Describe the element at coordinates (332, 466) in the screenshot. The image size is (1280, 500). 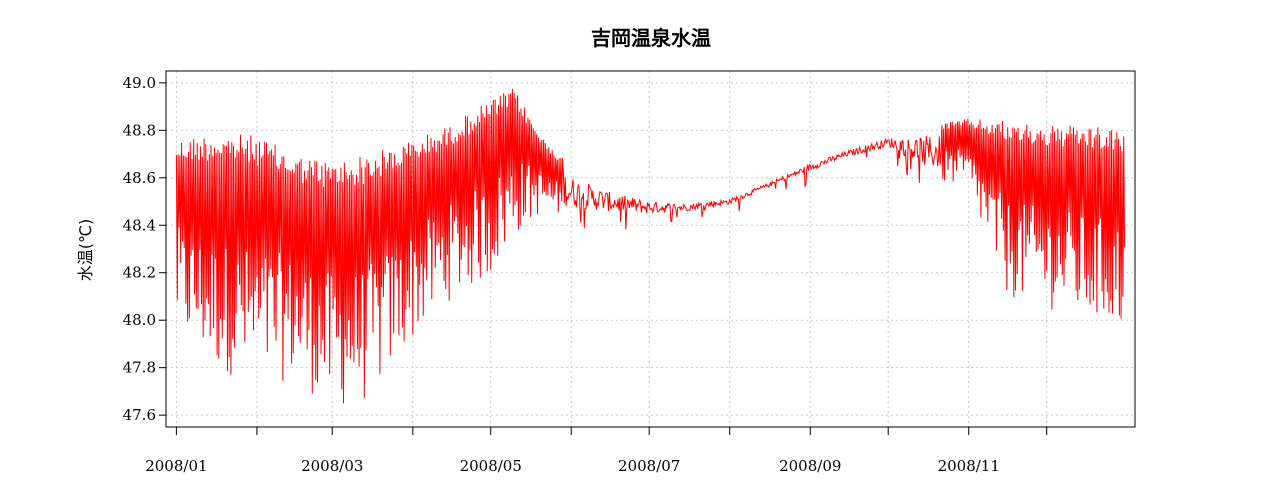
I see `x-tick-label: 2008/03` at that location.